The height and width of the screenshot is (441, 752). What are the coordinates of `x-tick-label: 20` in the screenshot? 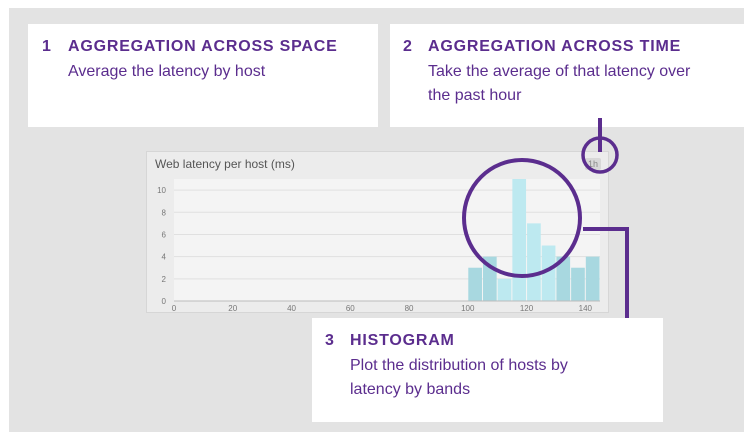 It's located at (232, 308).